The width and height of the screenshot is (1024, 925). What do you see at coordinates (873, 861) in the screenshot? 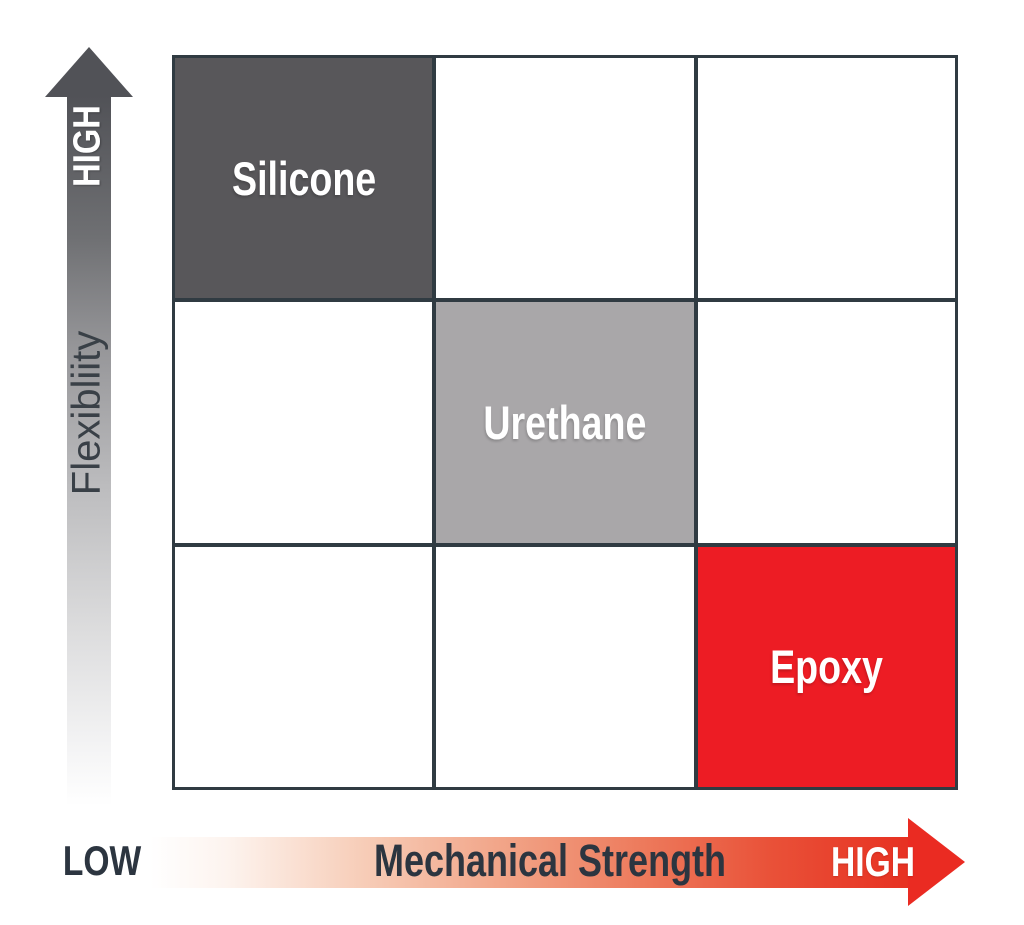
I see `x-axis-high-label: HIGH` at bounding box center [873, 861].